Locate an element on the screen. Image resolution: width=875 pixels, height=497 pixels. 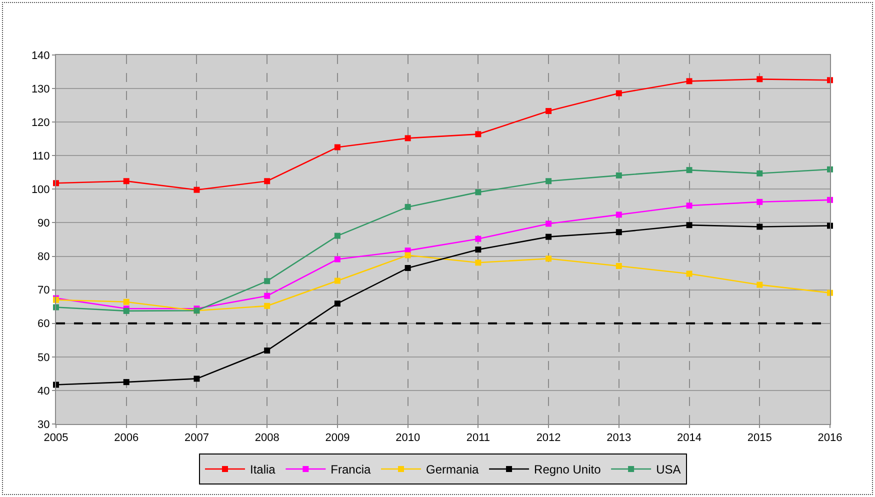
y-tick-label: 120 is located at coordinates (40, 122).